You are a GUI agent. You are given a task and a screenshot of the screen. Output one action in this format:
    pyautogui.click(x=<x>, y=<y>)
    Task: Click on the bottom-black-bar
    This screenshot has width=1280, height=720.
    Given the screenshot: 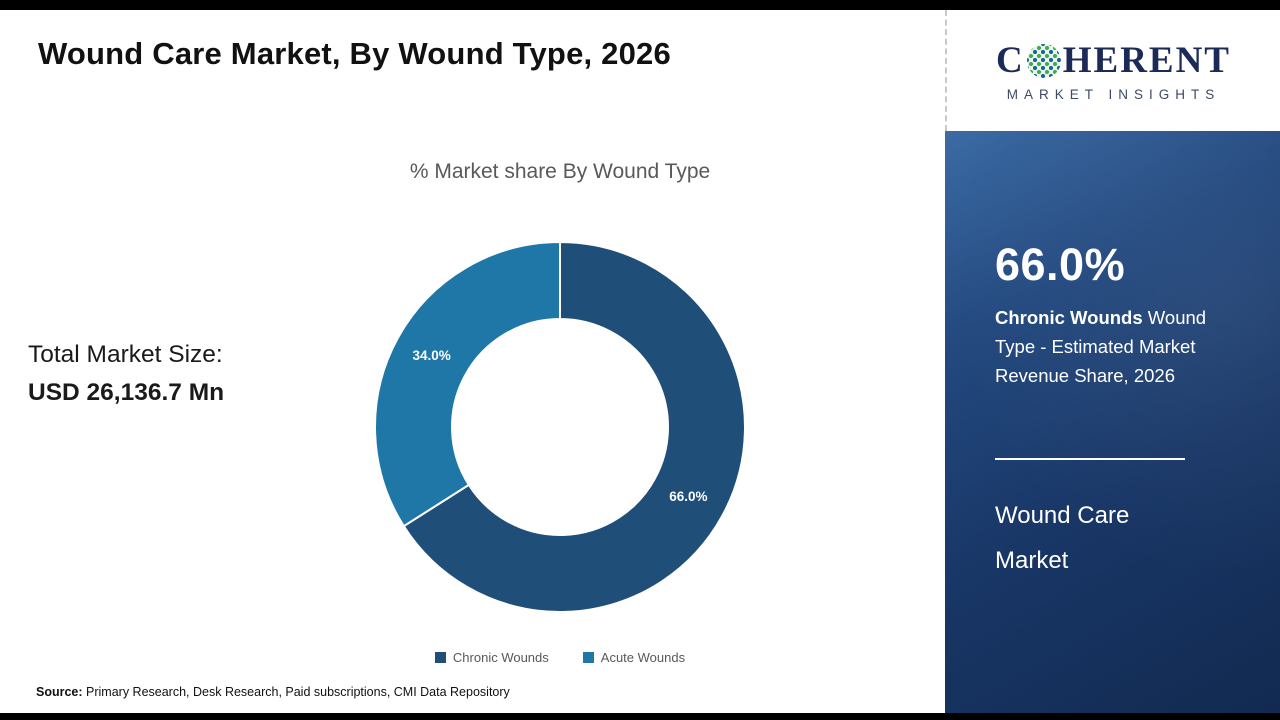 What is the action you would take?
    pyautogui.click(x=640, y=716)
    